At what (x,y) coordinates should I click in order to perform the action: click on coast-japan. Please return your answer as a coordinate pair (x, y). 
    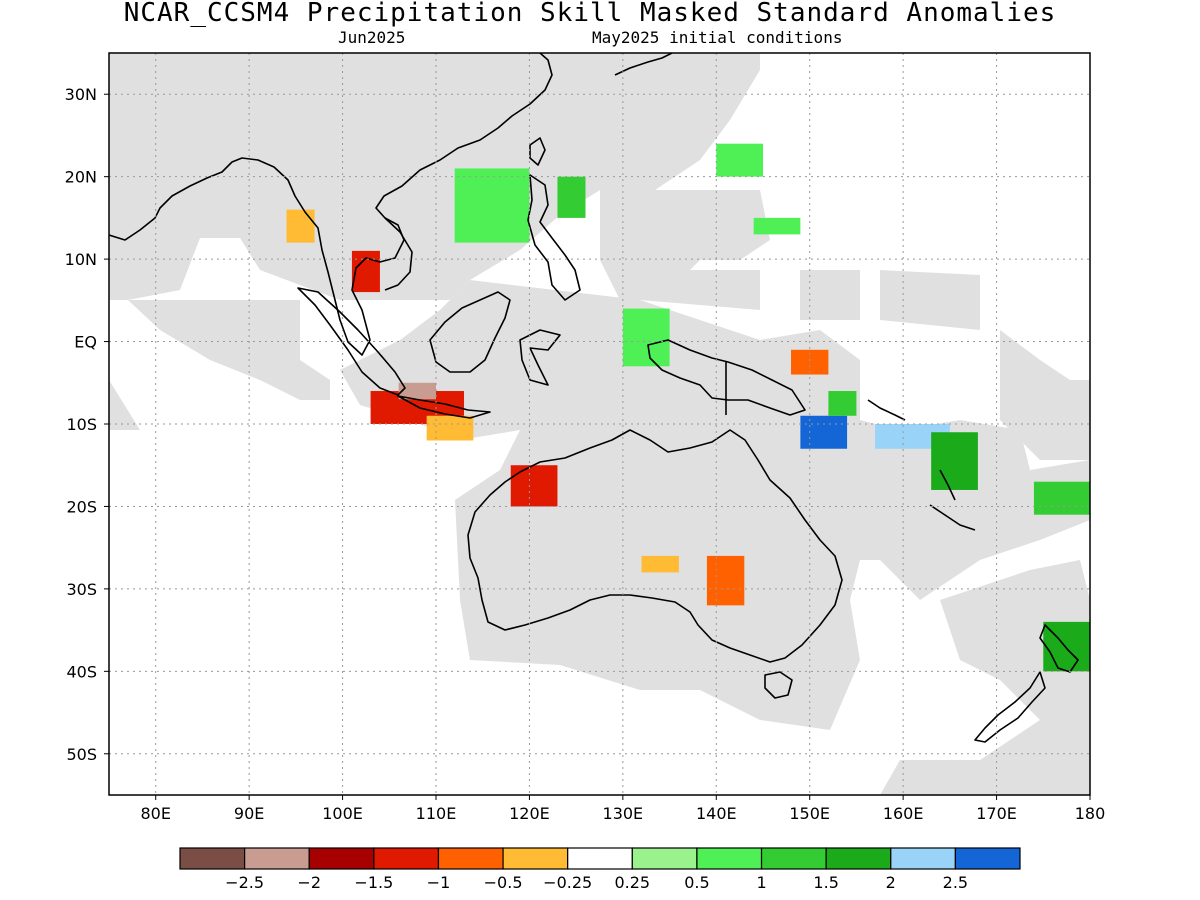
    Looking at the image, I should click on (643, 64).